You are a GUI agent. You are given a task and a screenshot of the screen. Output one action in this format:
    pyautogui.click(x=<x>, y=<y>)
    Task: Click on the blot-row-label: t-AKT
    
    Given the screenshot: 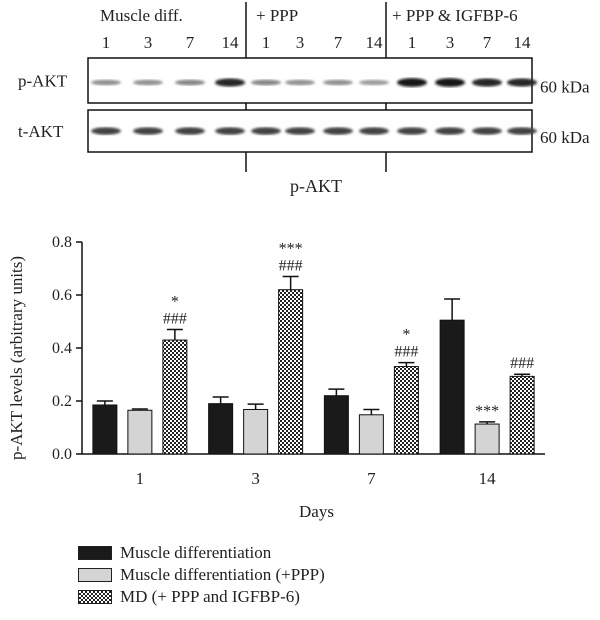 What is the action you would take?
    pyautogui.click(x=41, y=131)
    